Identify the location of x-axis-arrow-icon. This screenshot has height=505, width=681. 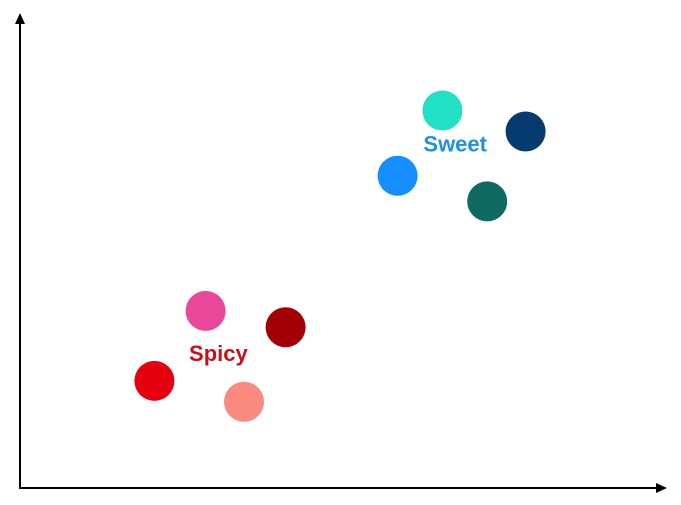
(661, 488).